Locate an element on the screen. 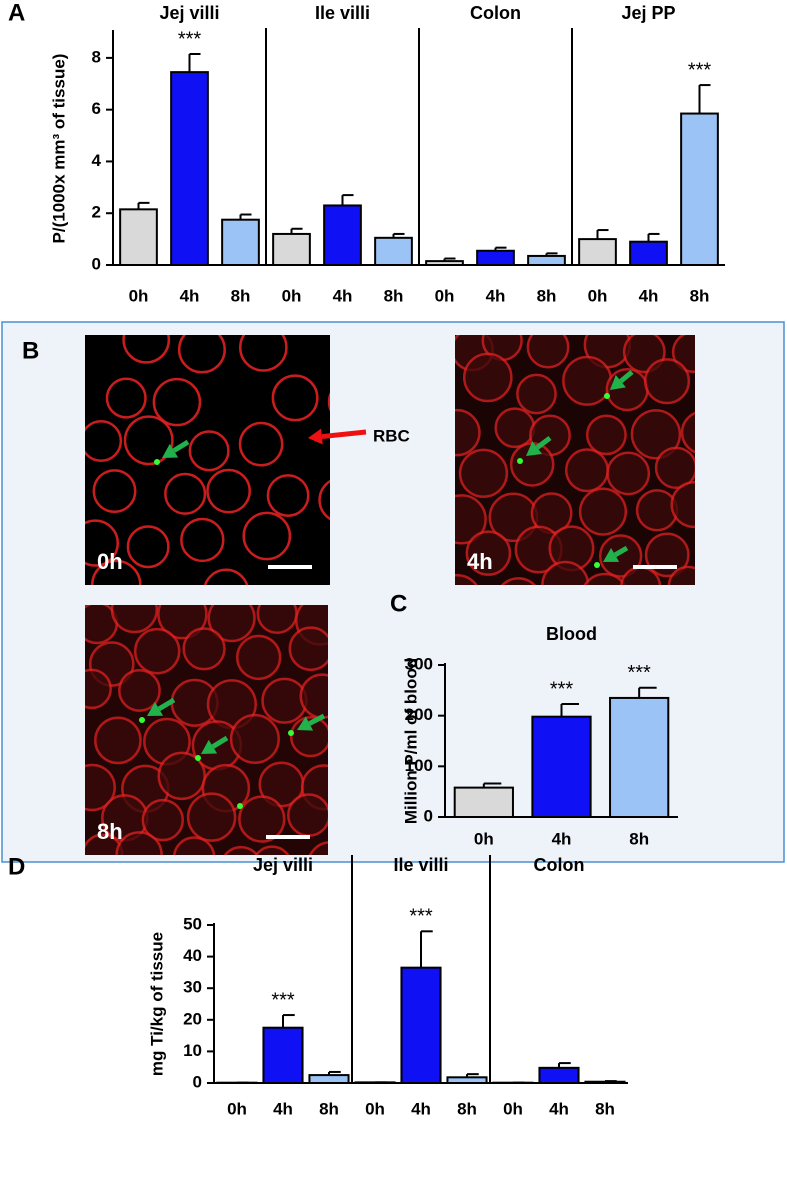 The image size is (787, 1177). panel-label: B is located at coordinates (30, 350).